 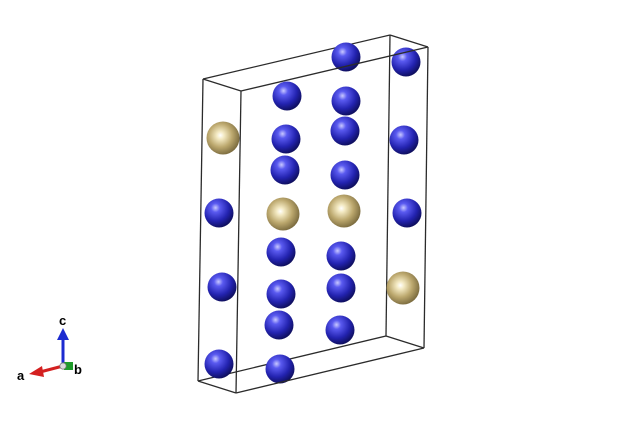 What do you see at coordinates (62, 320) in the screenshot?
I see `axis-c-label: c` at bounding box center [62, 320].